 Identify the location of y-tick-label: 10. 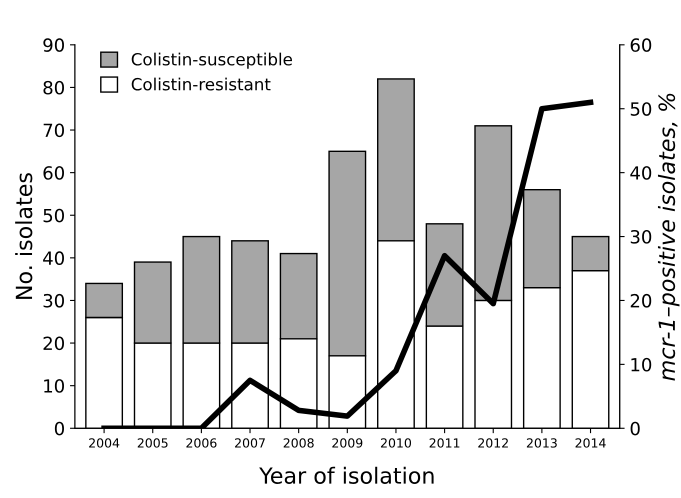
(54, 386).